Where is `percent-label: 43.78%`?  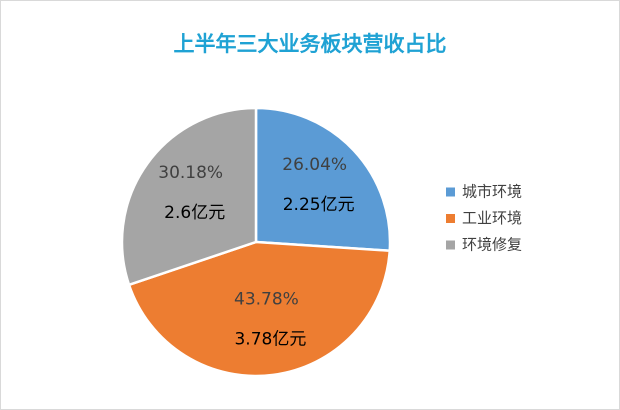
percent-label: 43.78% is located at coordinates (266, 300).